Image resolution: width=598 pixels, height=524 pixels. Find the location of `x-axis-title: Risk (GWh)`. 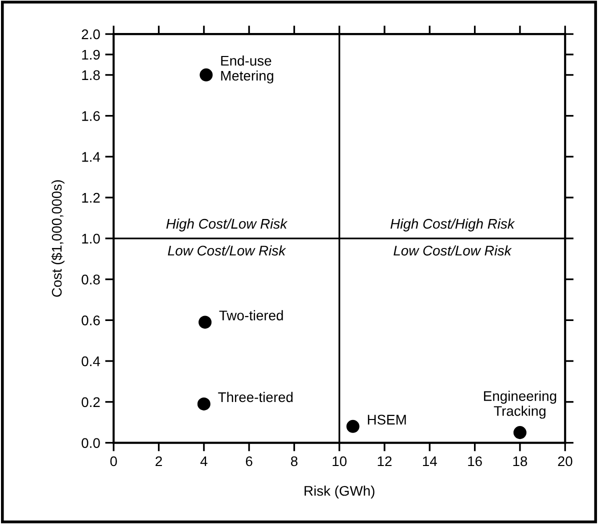

x-axis-title: Risk (GWh) is located at coordinates (339, 492).